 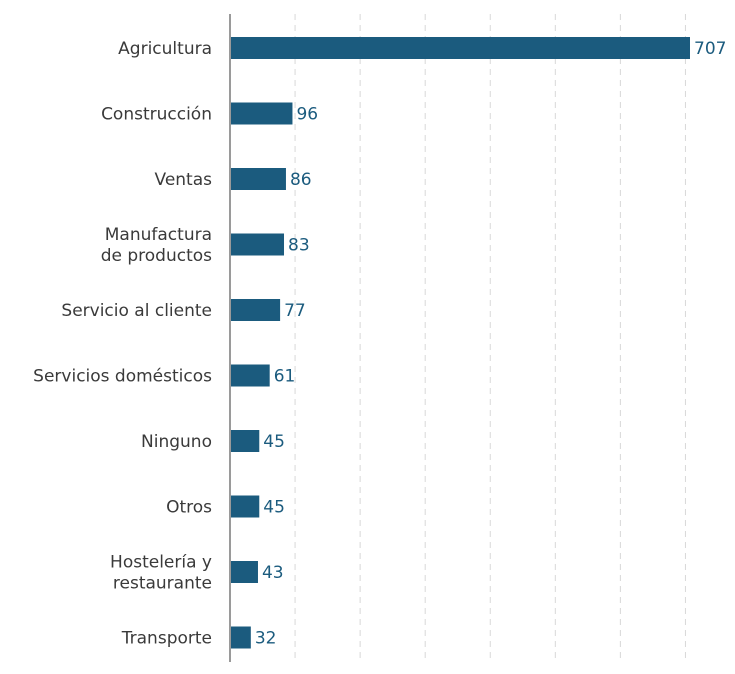 What do you see at coordinates (122, 377) in the screenshot?
I see `category-label: Servicios domésticos` at bounding box center [122, 377].